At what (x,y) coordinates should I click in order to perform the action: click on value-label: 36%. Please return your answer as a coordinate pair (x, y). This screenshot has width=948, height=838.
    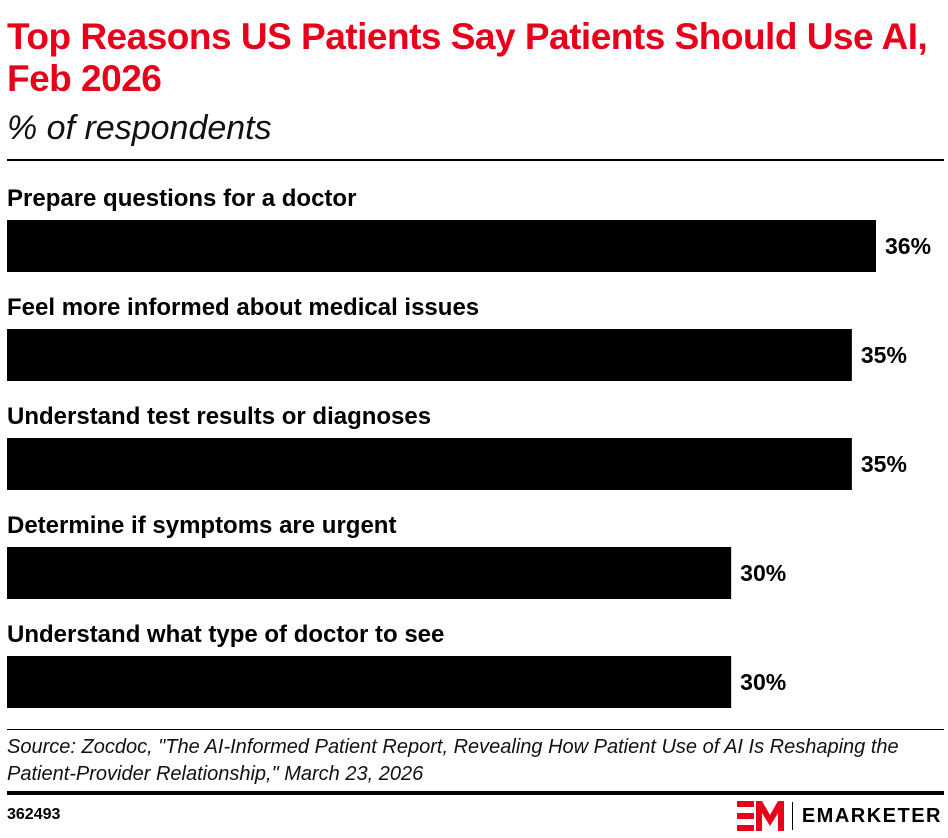
    Looking at the image, I should click on (908, 246).